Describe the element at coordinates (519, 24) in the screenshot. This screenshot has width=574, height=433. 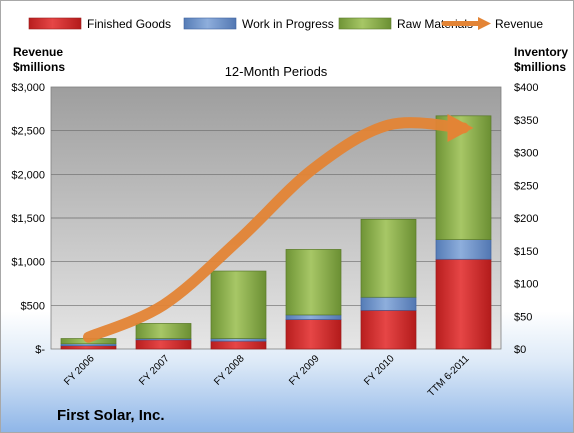
I see `legend-label-revenue: Revenue` at that location.